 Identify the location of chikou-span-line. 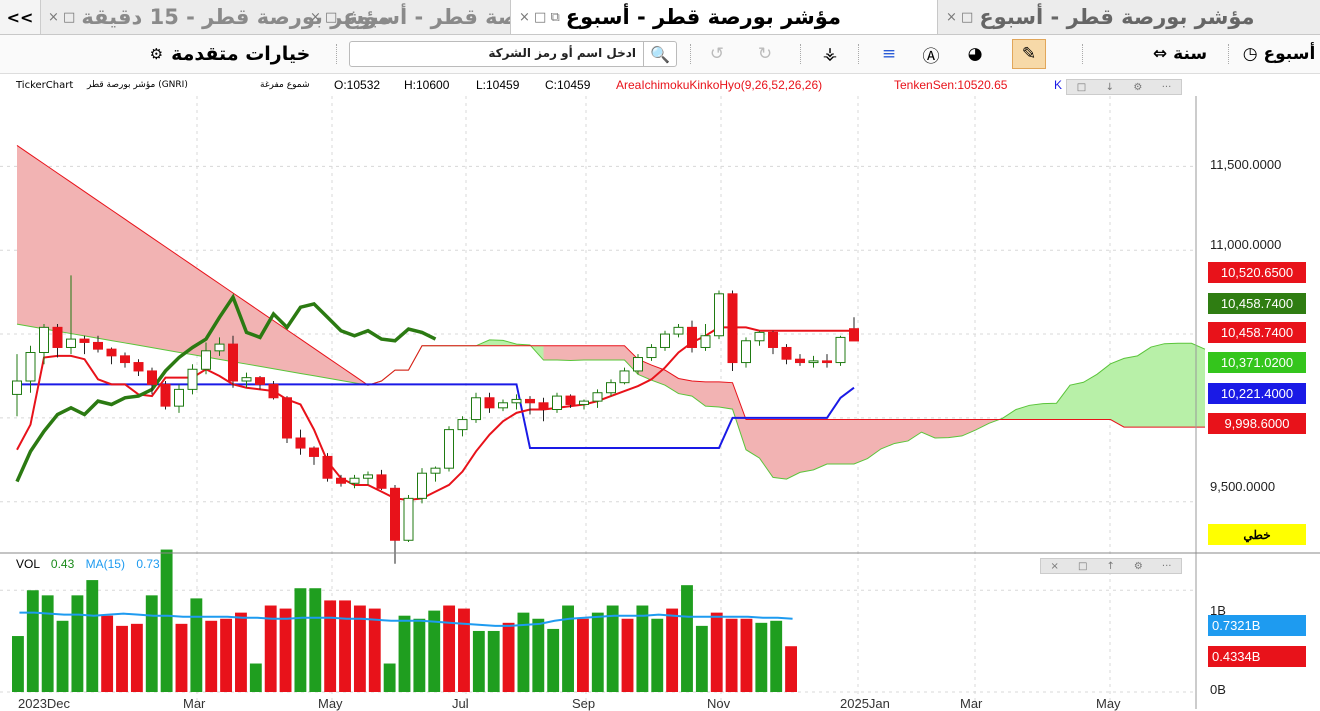
(226, 388).